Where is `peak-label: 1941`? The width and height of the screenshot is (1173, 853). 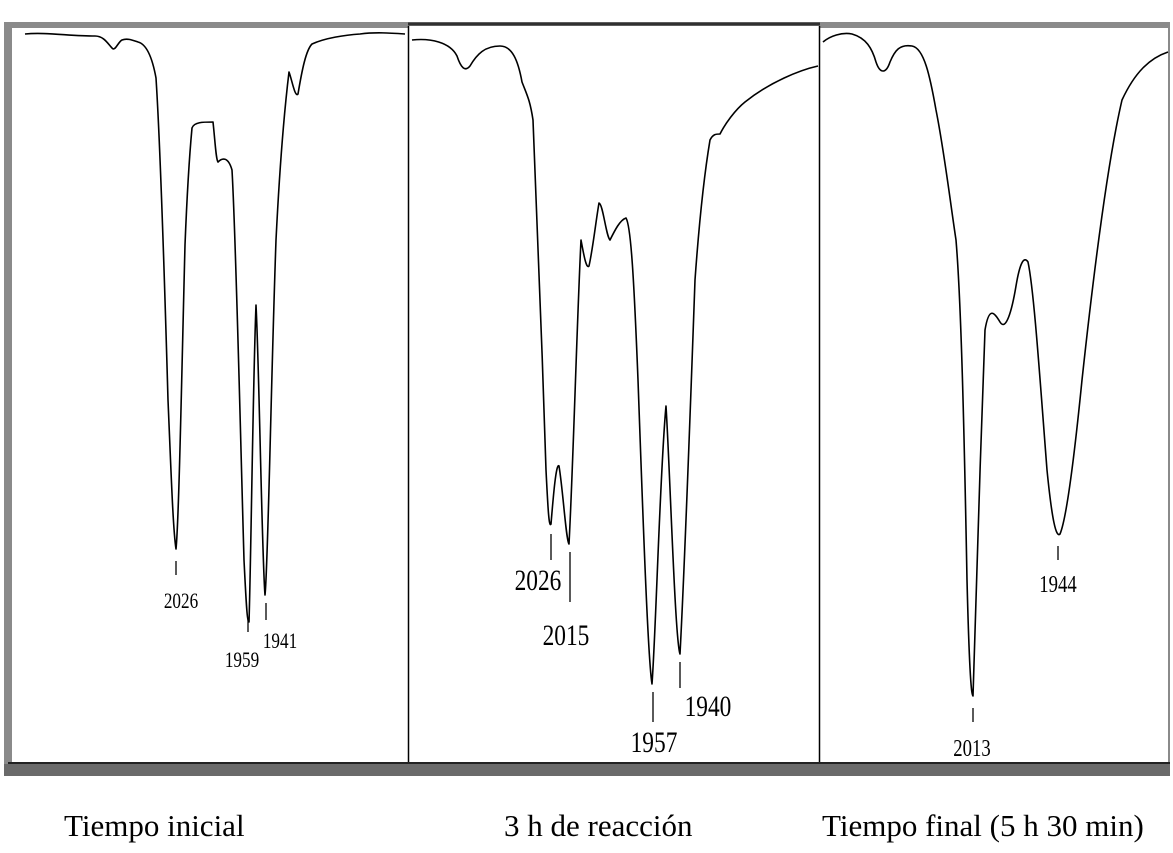
peak-label: 1941 is located at coordinates (280, 641).